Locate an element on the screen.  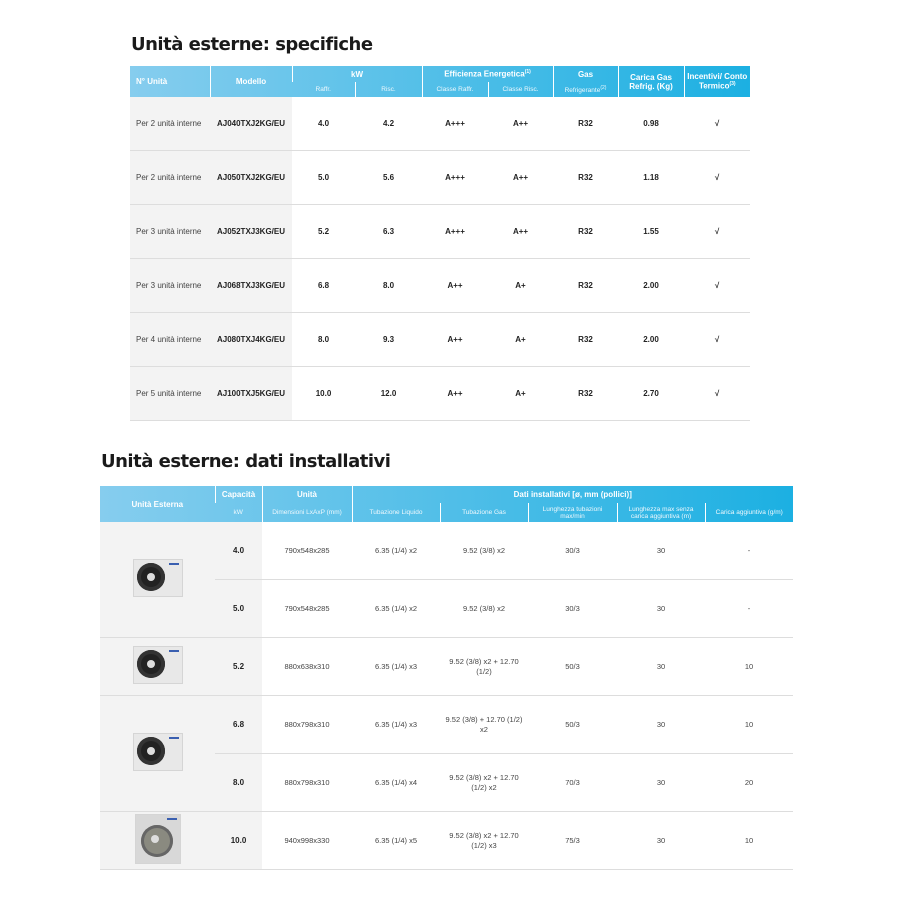
table-cell: 880x798x310 is located at coordinates (307, 782).